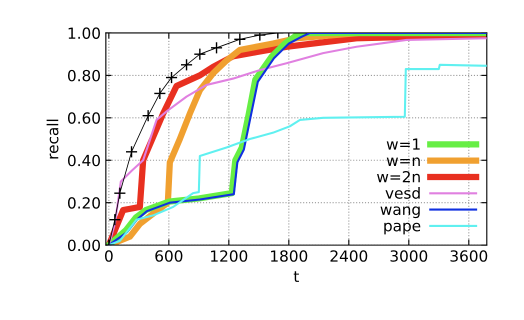 This screenshot has height=320, width=524. What do you see at coordinates (168, 256) in the screenshot?
I see `x-tick-label: 600` at bounding box center [168, 256].